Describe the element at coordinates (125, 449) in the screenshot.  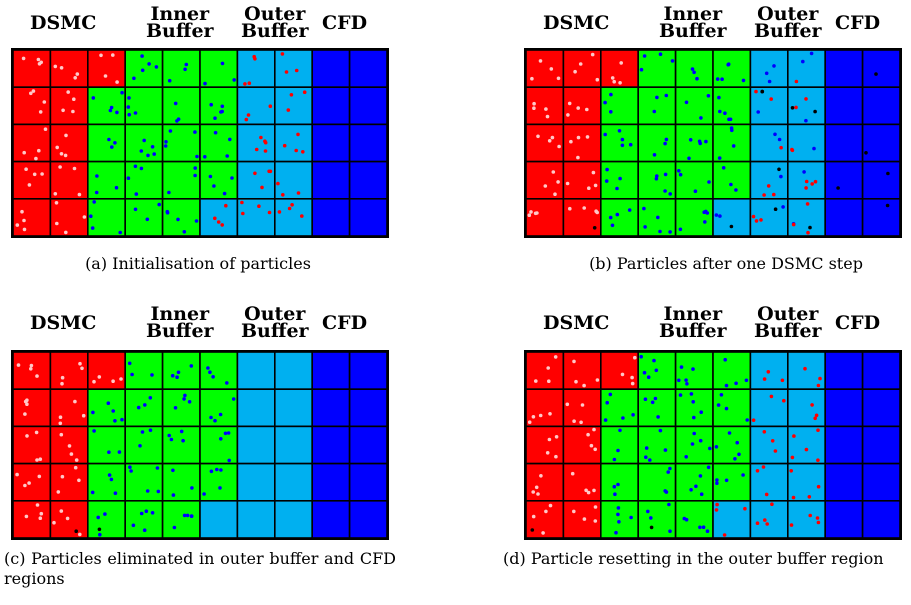
I see `particles` at that location.